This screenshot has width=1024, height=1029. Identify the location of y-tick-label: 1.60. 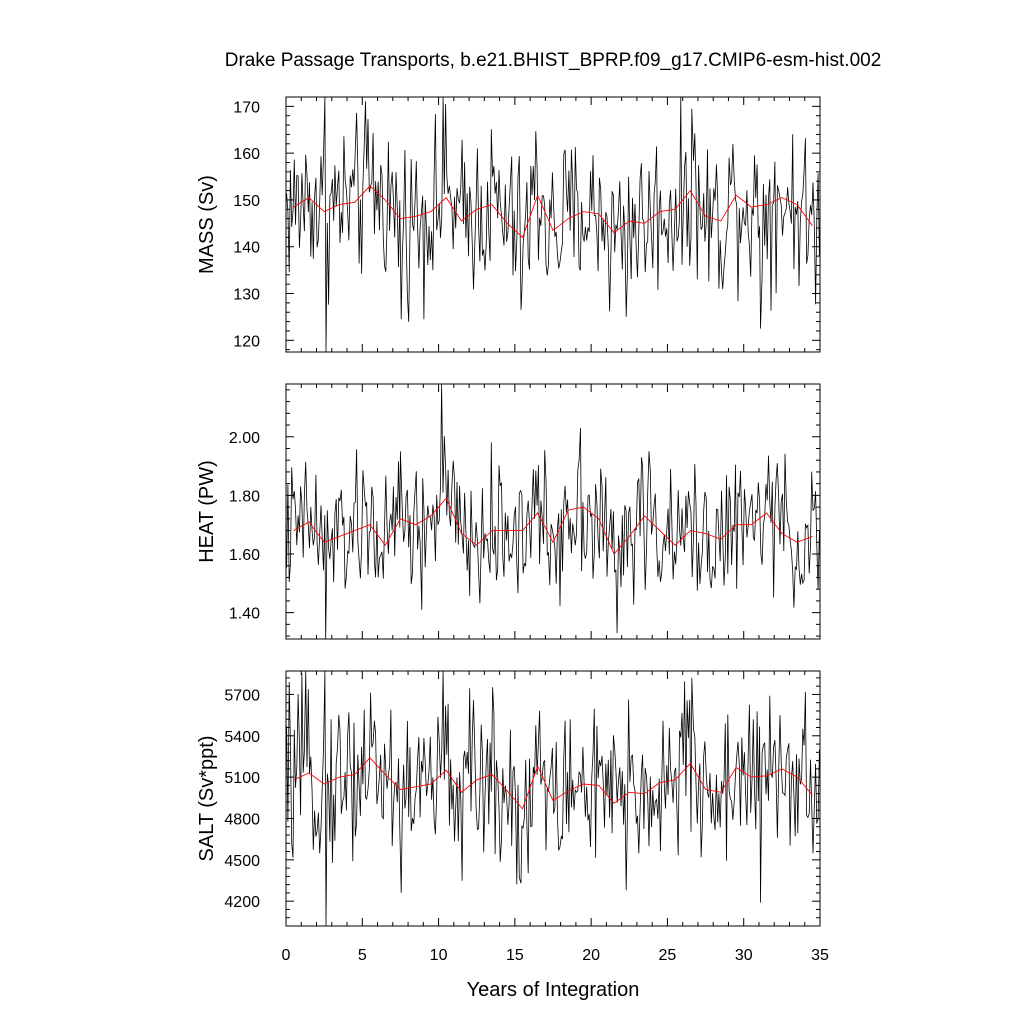
(244, 555).